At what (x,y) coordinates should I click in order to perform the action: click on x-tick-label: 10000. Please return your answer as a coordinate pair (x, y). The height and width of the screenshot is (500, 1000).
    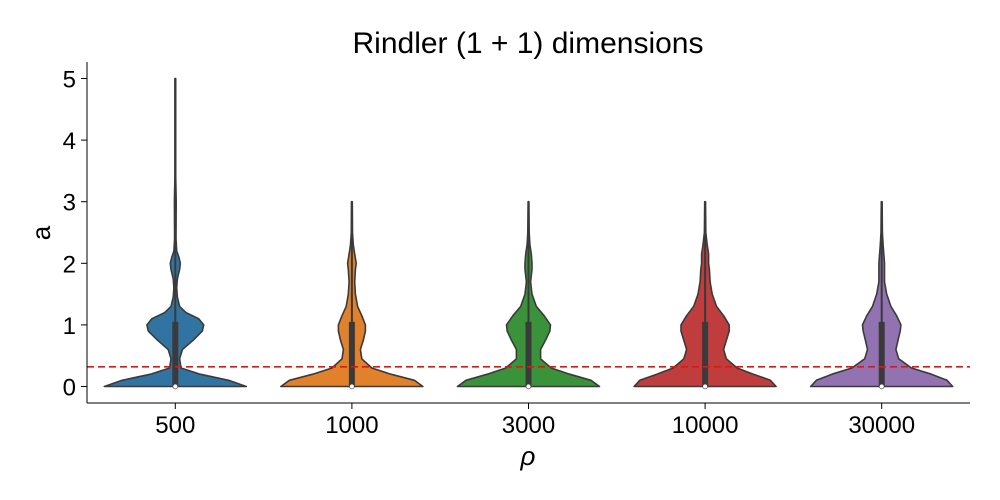
    Looking at the image, I should click on (705, 425).